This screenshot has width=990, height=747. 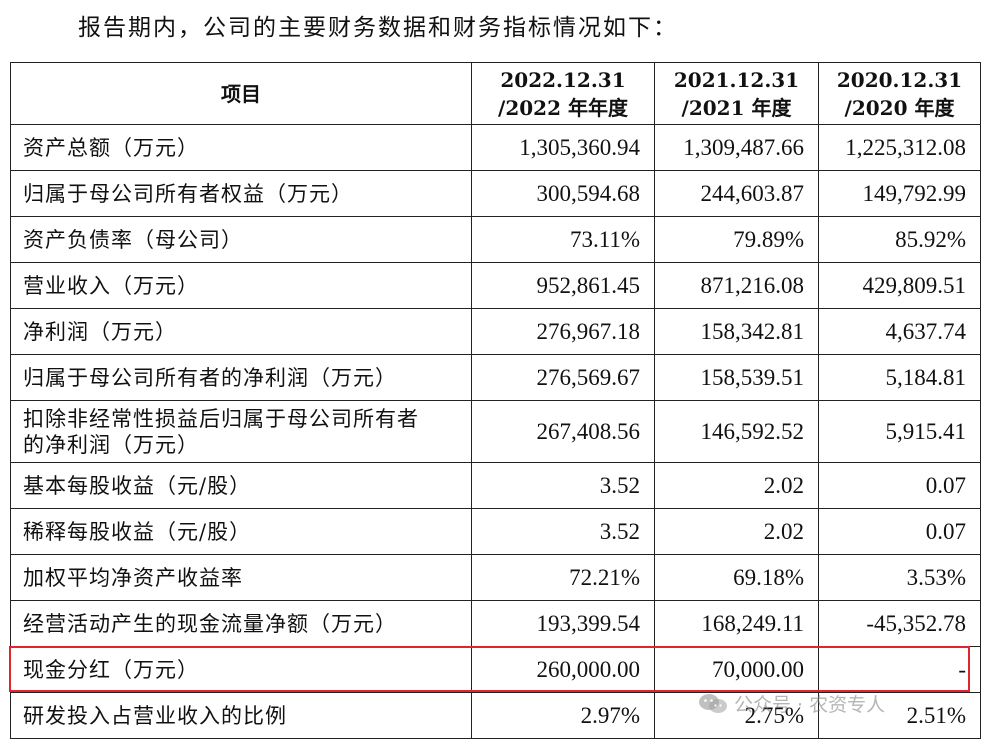 What do you see at coordinates (221, 418) in the screenshot?
I see `row-label-line1: 扣除非经常性损益后归属于母公司所有者` at bounding box center [221, 418].